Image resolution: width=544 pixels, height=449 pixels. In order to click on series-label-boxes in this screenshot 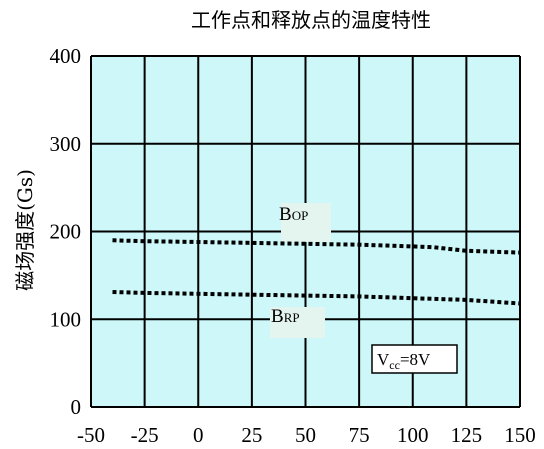, I will do `click(300, 270)`.